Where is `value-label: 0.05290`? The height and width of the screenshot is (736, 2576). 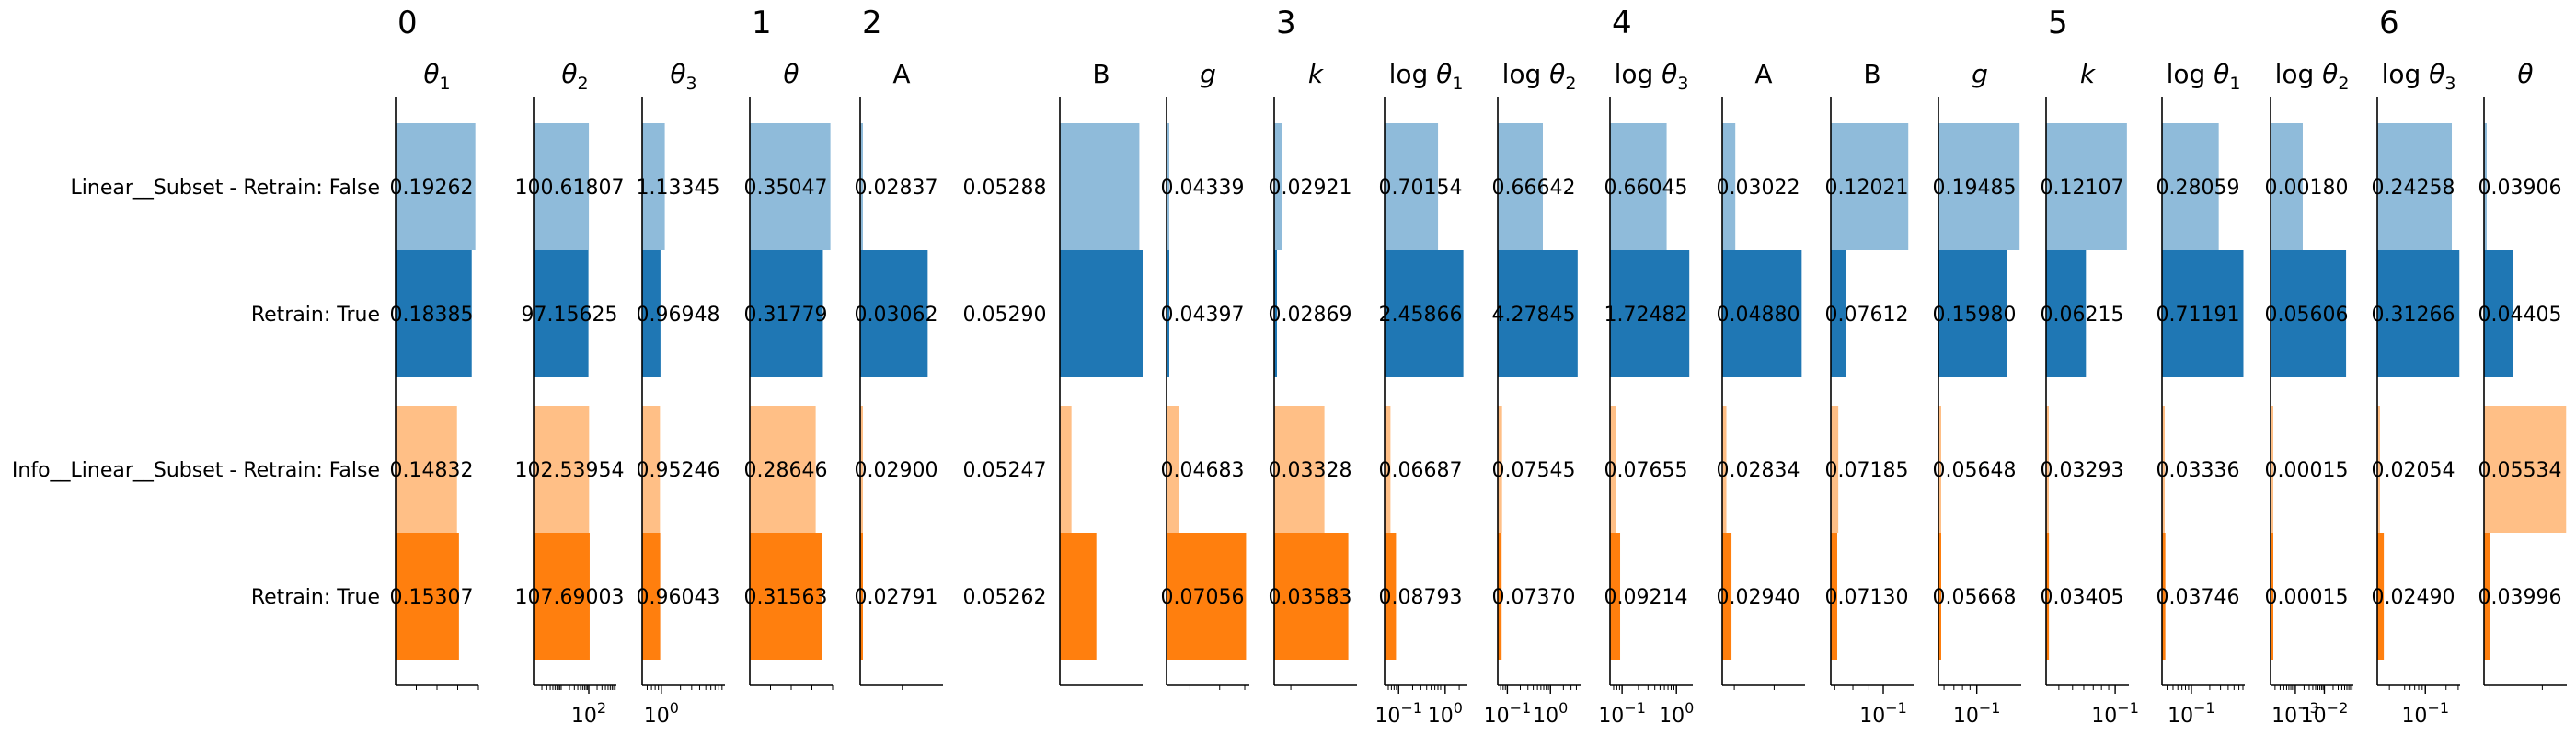 value-label: 0.05290 is located at coordinates (1005, 315).